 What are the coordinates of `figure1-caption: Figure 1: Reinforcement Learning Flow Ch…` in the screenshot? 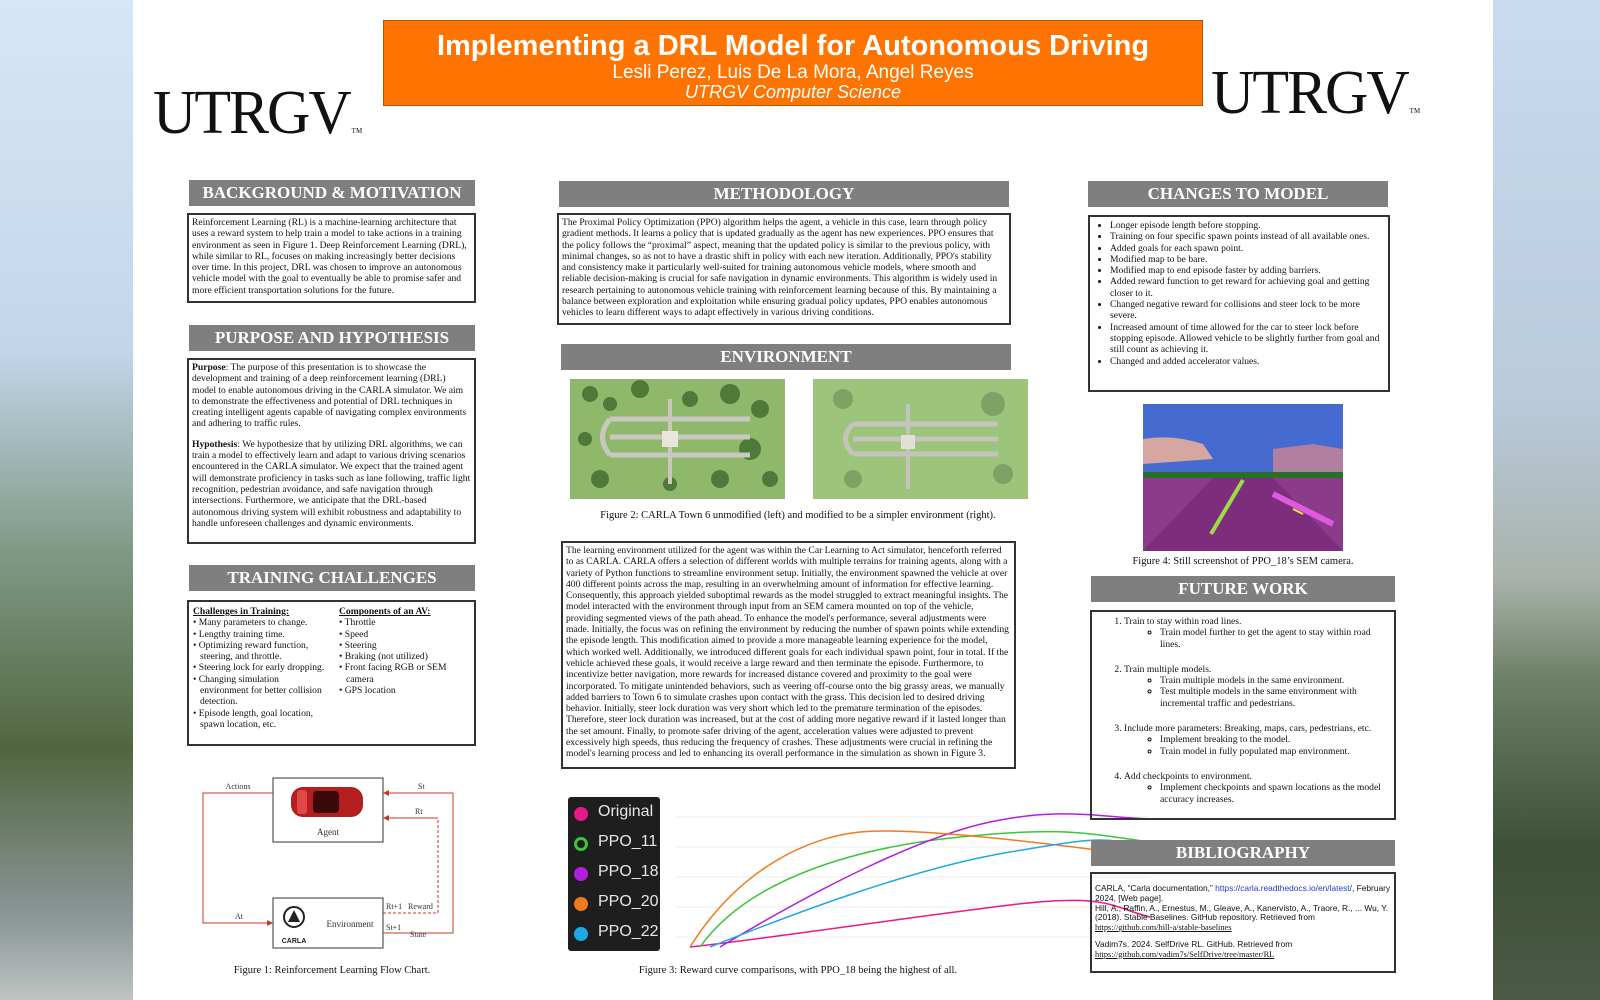 It's located at (332, 970).